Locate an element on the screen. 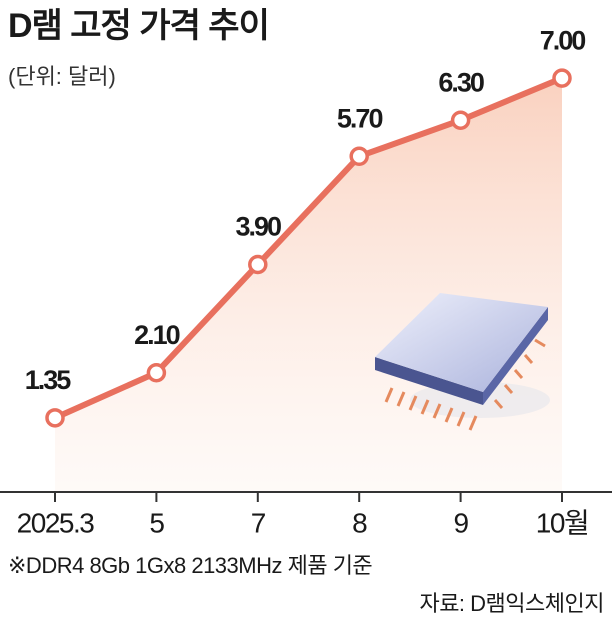 This screenshot has height=620, width=612. x-tick-label: 2025.3 is located at coordinates (56, 522).